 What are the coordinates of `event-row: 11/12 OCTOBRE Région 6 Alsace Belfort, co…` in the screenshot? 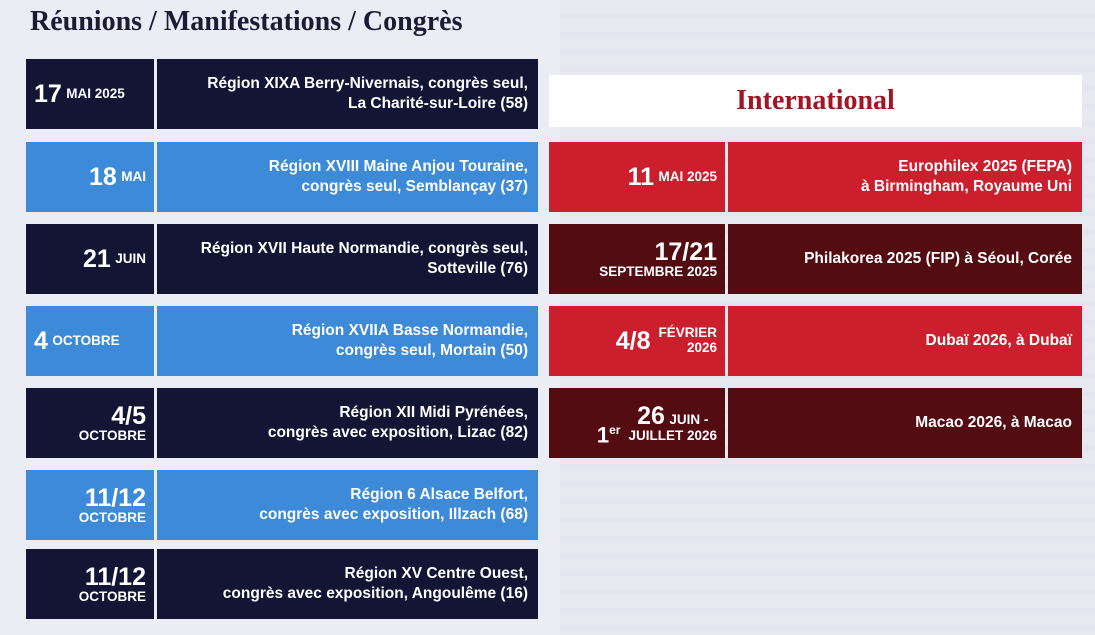 It's located at (282, 505).